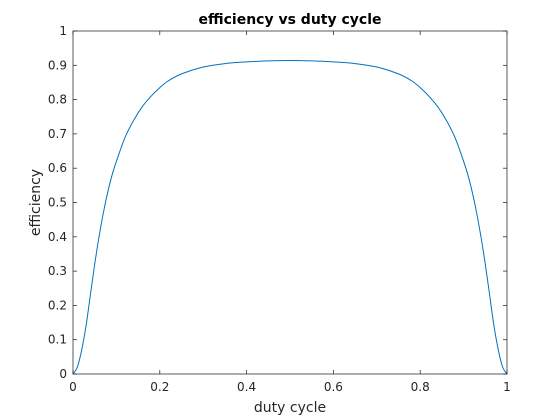  I want to click on x-tick-label: 0.4, so click(246, 387).